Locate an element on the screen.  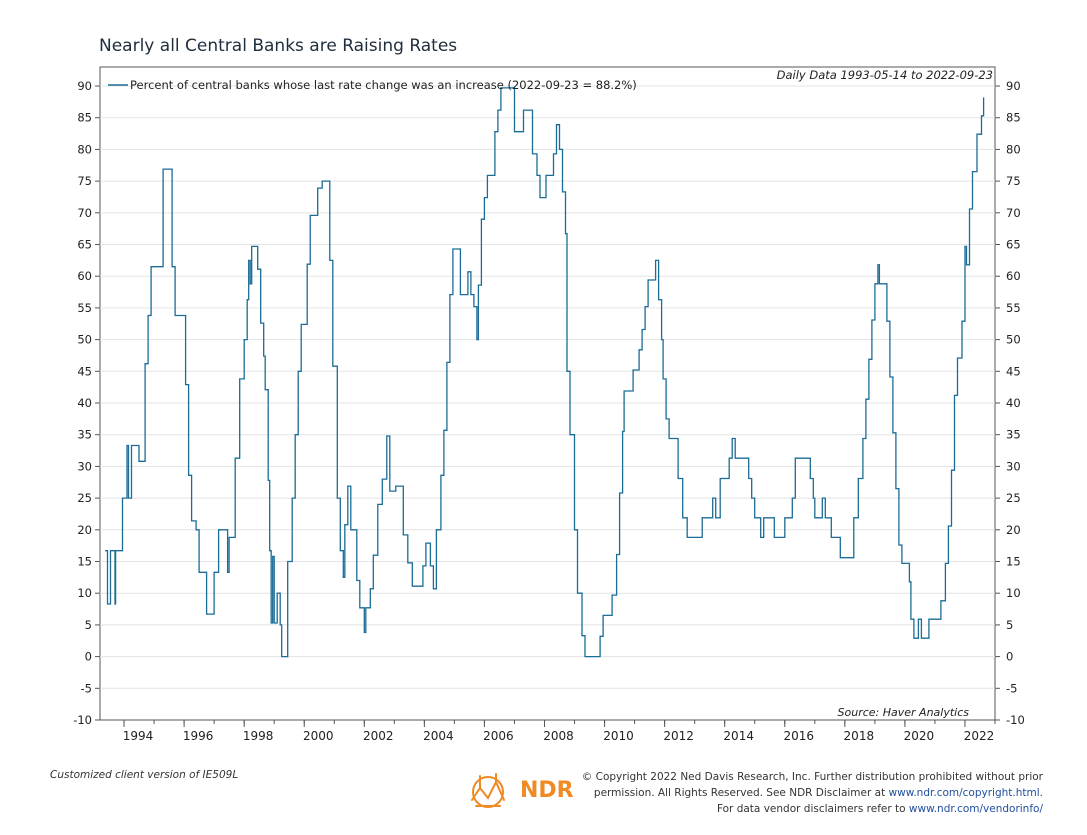
x-tick-label: 2000 is located at coordinates (318, 736).